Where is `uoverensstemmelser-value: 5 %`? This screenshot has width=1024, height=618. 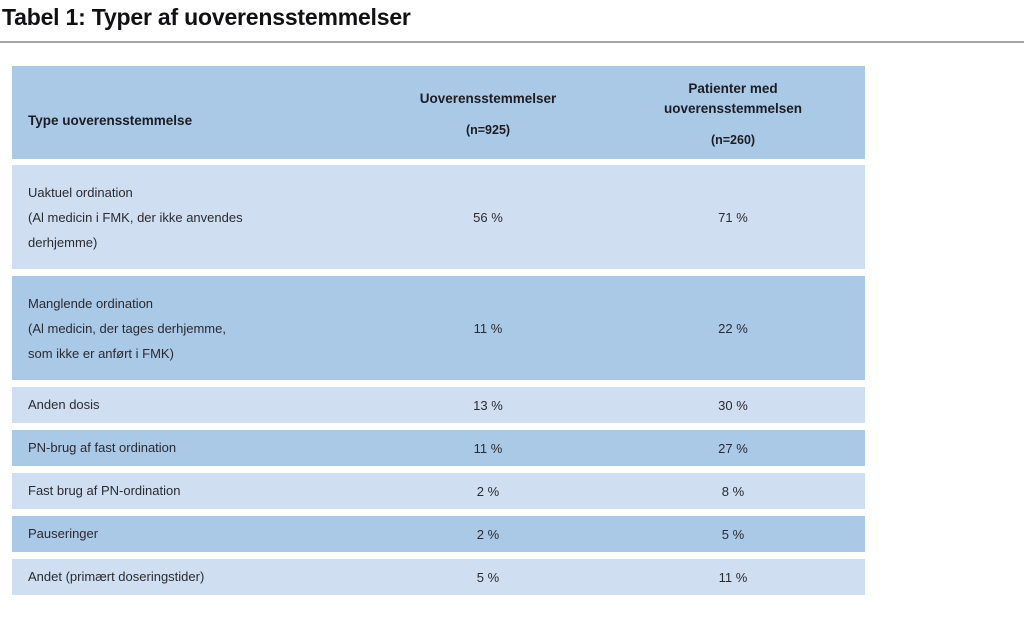 uoverensstemmelser-value: 5 % is located at coordinates (488, 577).